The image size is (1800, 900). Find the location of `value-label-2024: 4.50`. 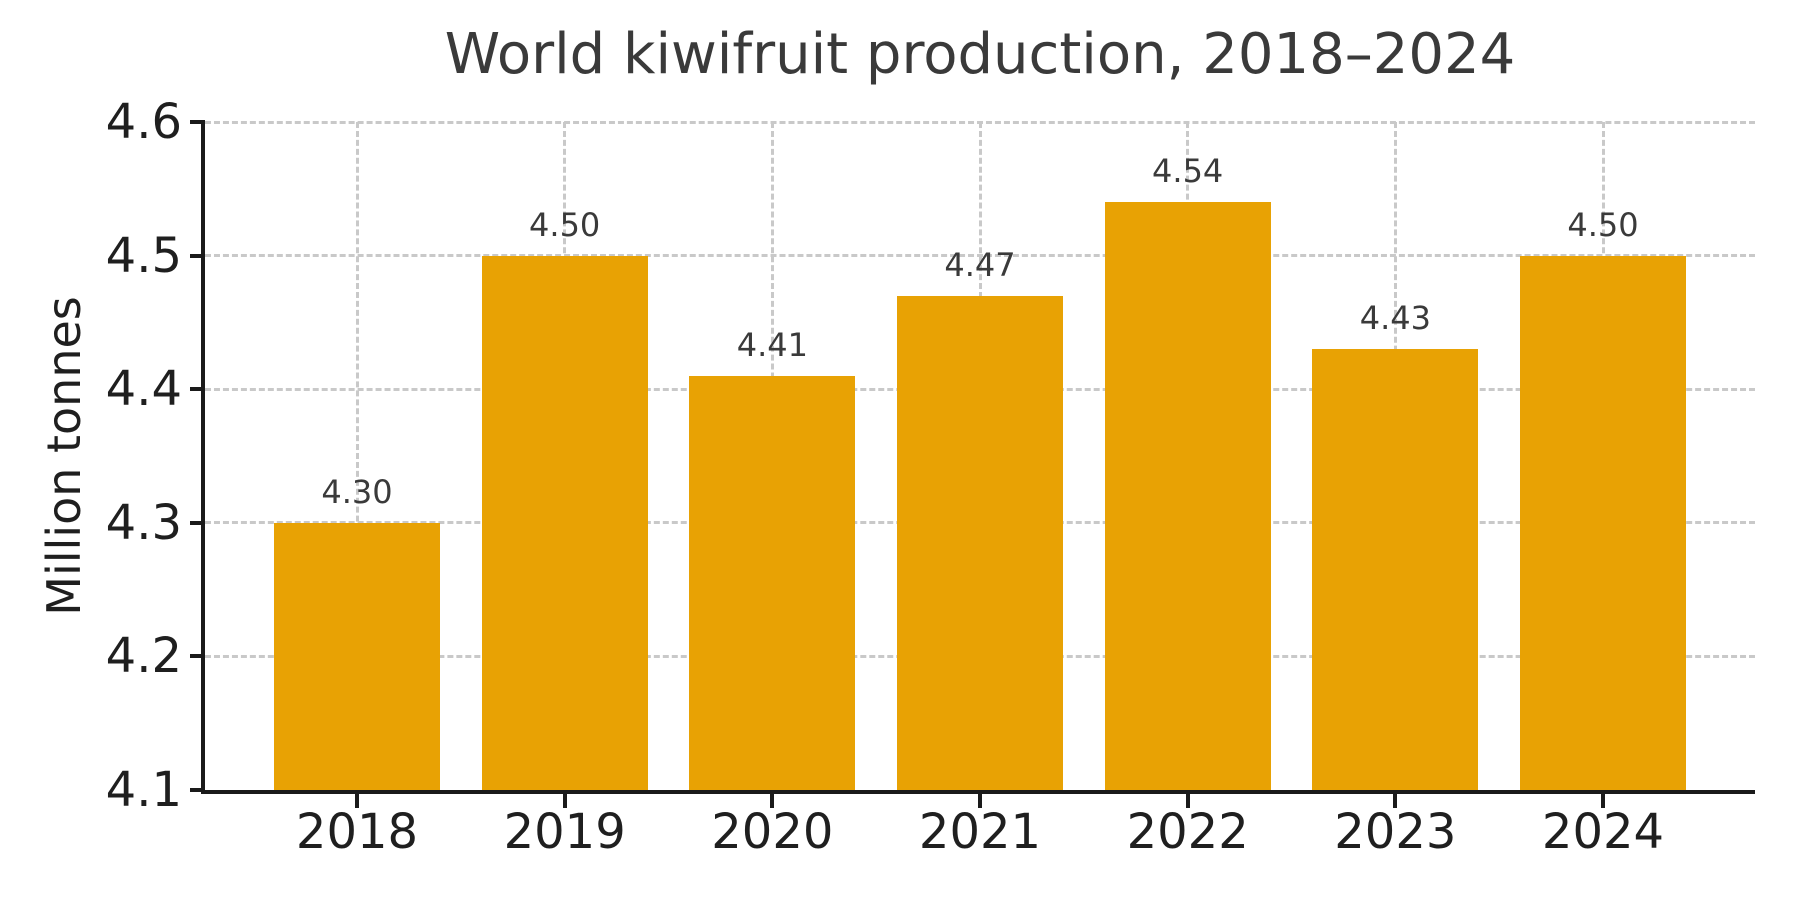

value-label-2024: 4.50 is located at coordinates (1603, 224).